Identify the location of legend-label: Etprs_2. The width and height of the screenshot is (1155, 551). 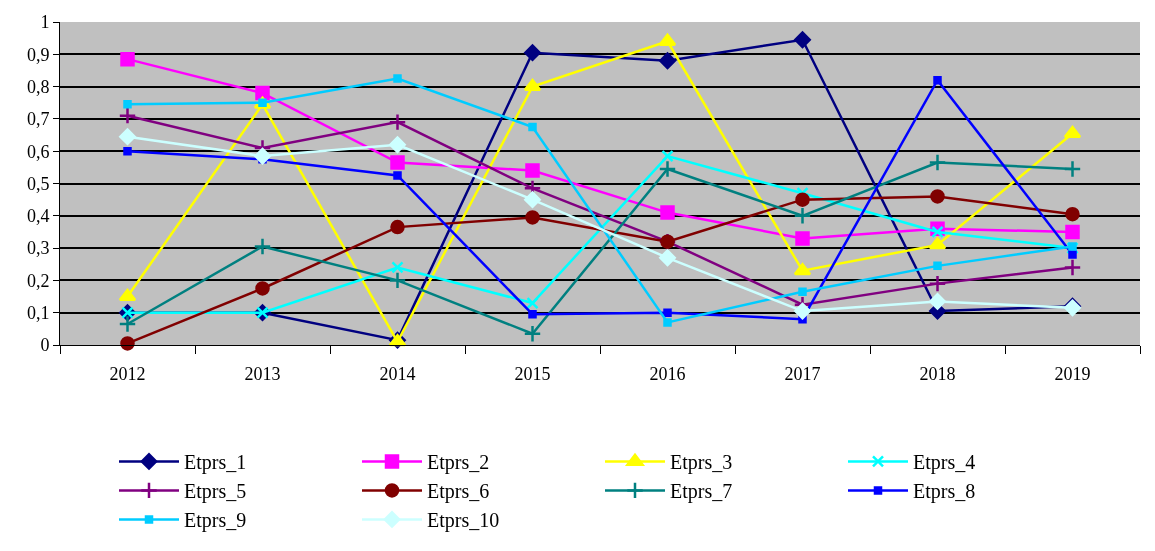
(458, 463).